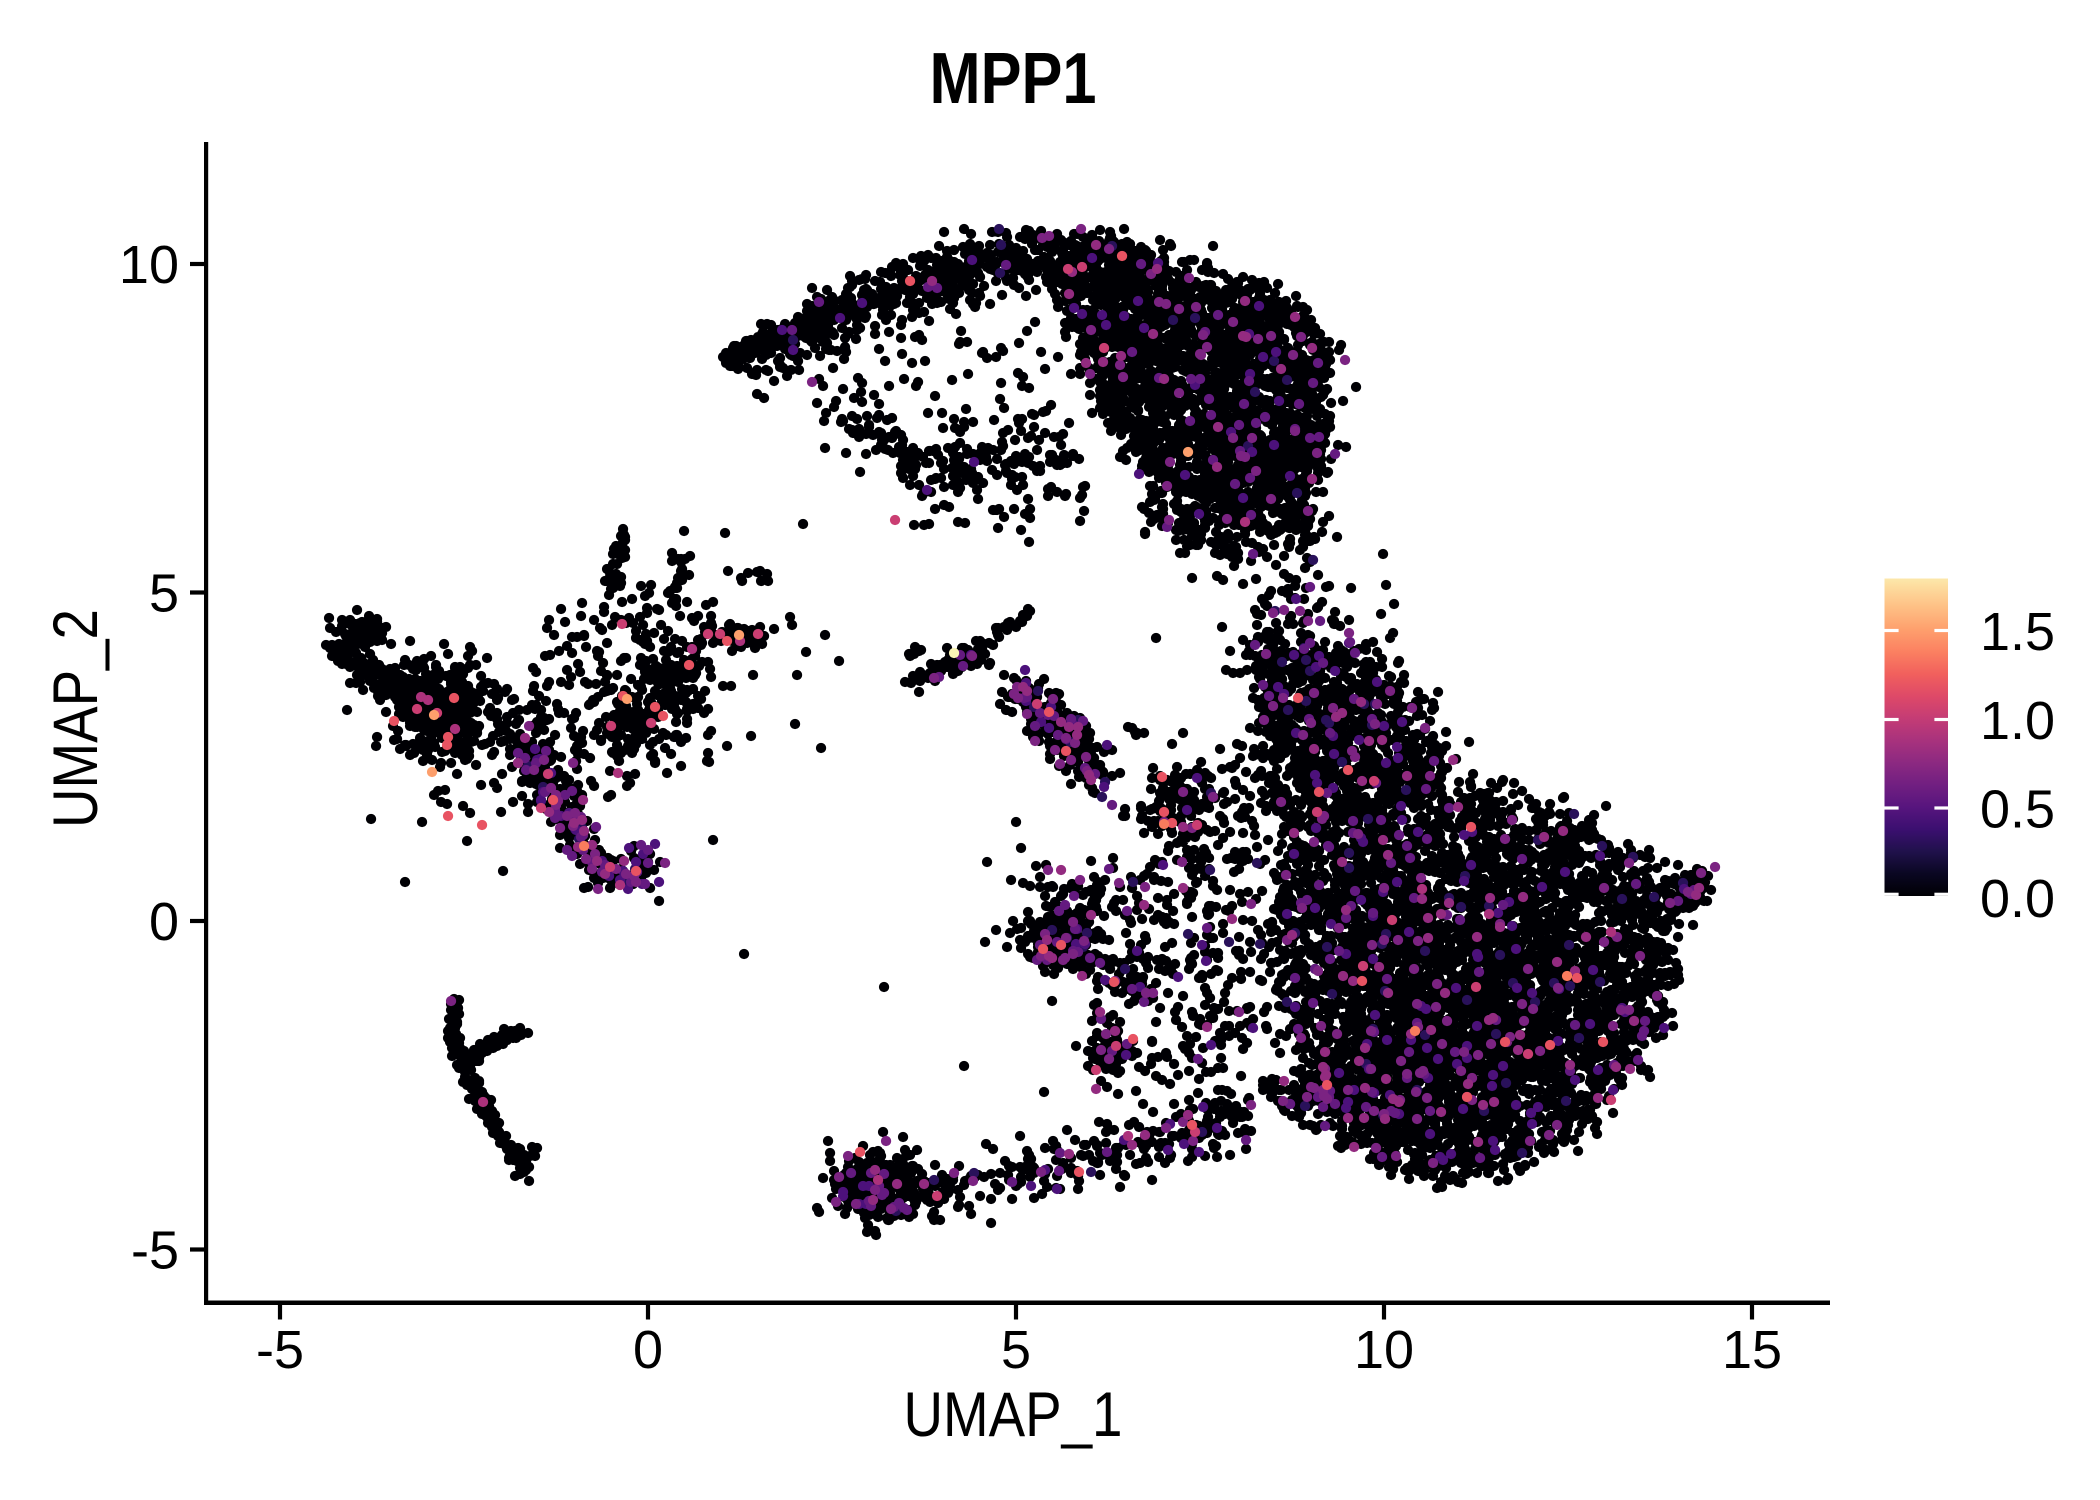 The height and width of the screenshot is (1500, 2100). Describe the element at coordinates (1013, 79) in the screenshot. I see `svg-text: MPP1` at that location.